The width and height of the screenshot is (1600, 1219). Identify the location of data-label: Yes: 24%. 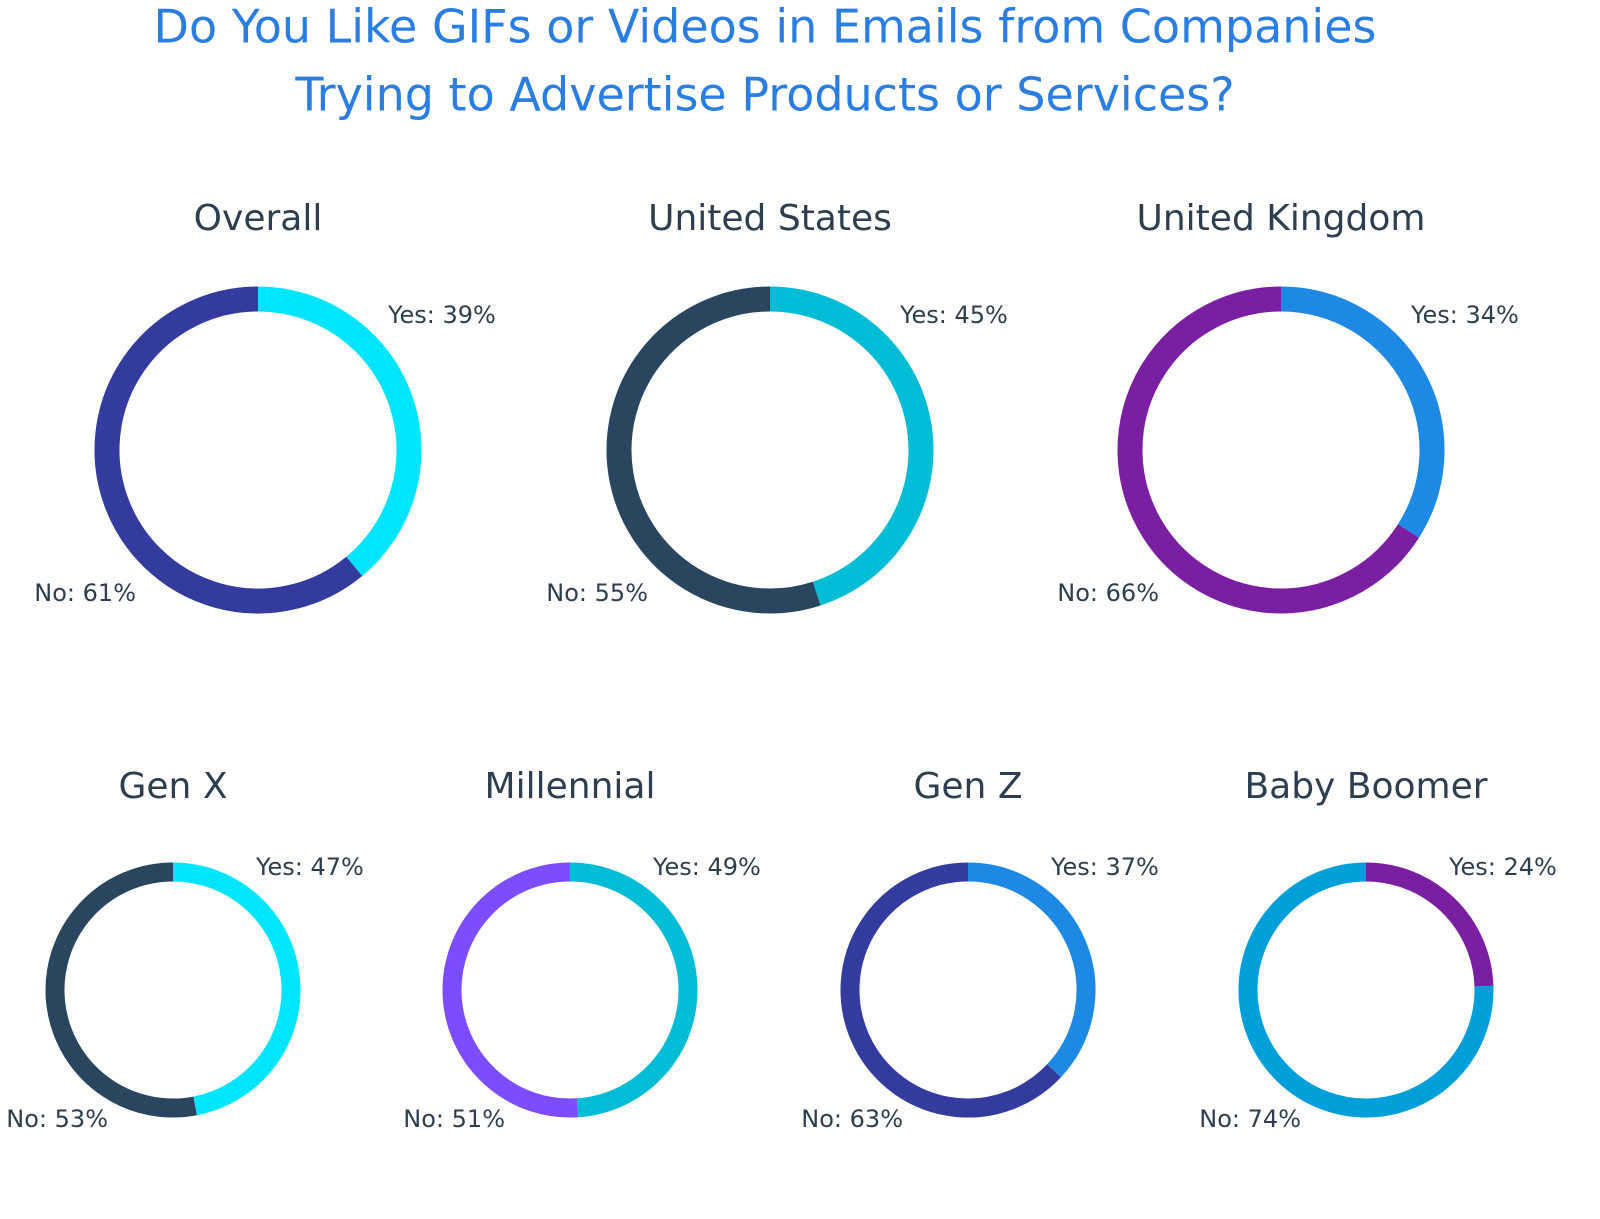
(1502, 867).